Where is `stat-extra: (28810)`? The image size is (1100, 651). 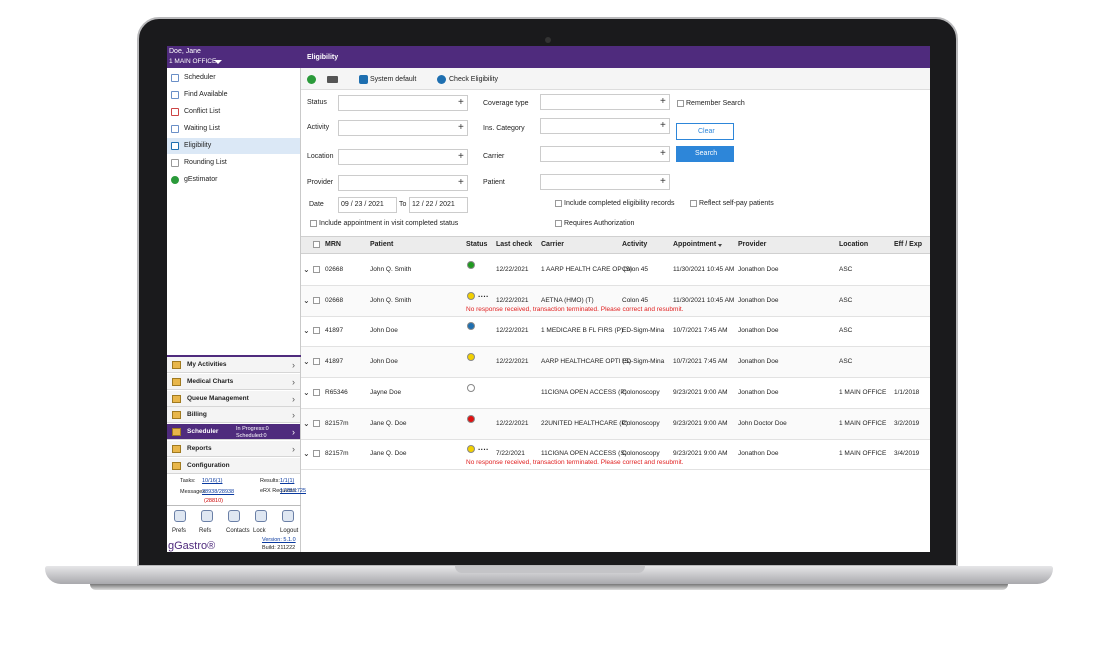
stat-extra: (28810) is located at coordinates (213, 501).